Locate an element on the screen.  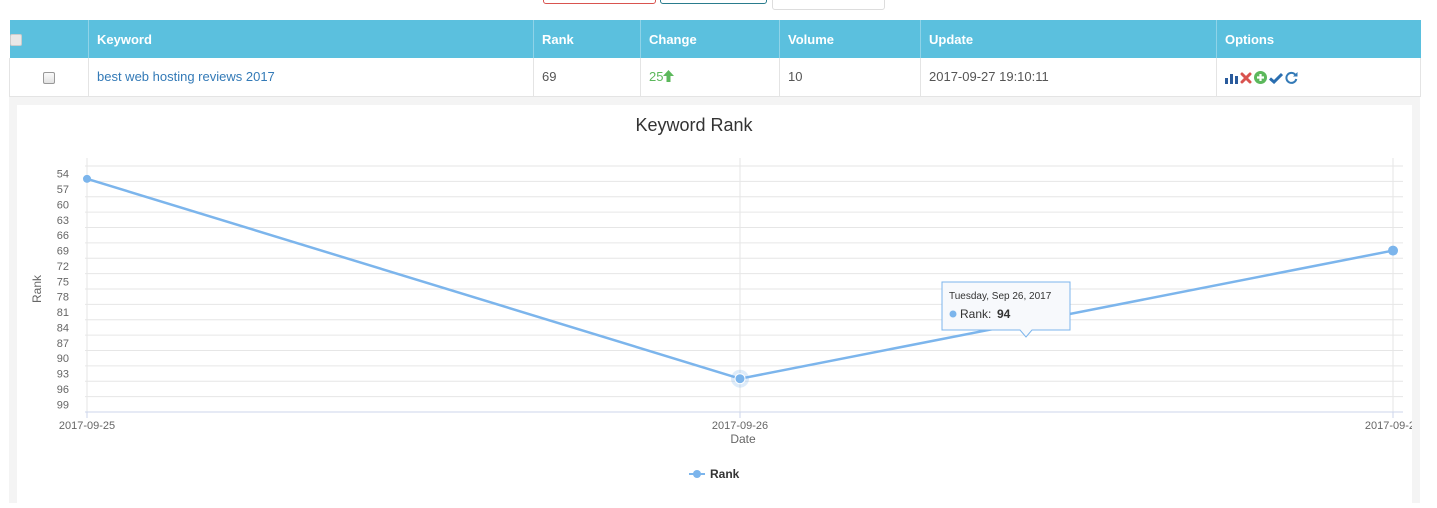
chart-title: Keyword Rank is located at coordinates (694, 125).